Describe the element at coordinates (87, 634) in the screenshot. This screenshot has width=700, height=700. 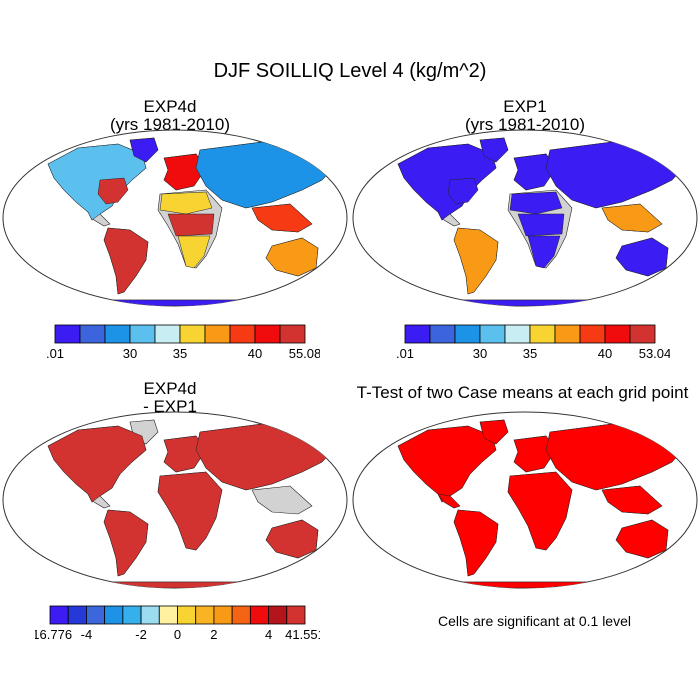
I see `colorbar-tick-label: -4` at that location.